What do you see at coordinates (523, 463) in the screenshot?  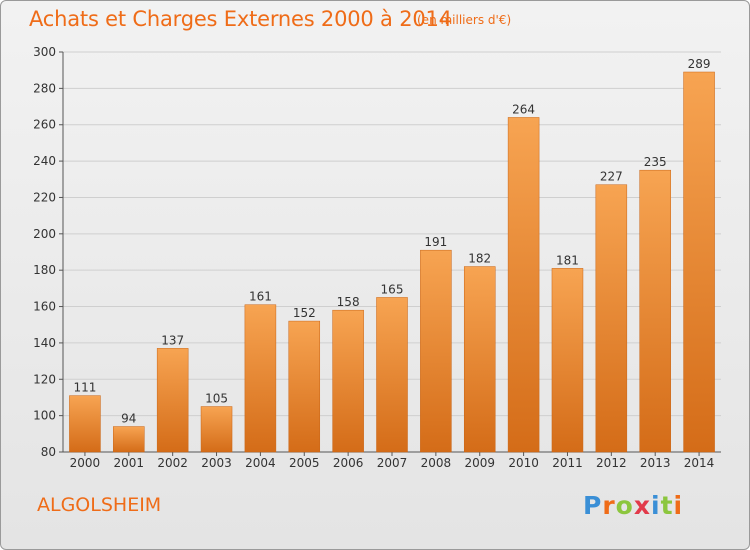 I see `x-tick-label: 2010` at bounding box center [523, 463].